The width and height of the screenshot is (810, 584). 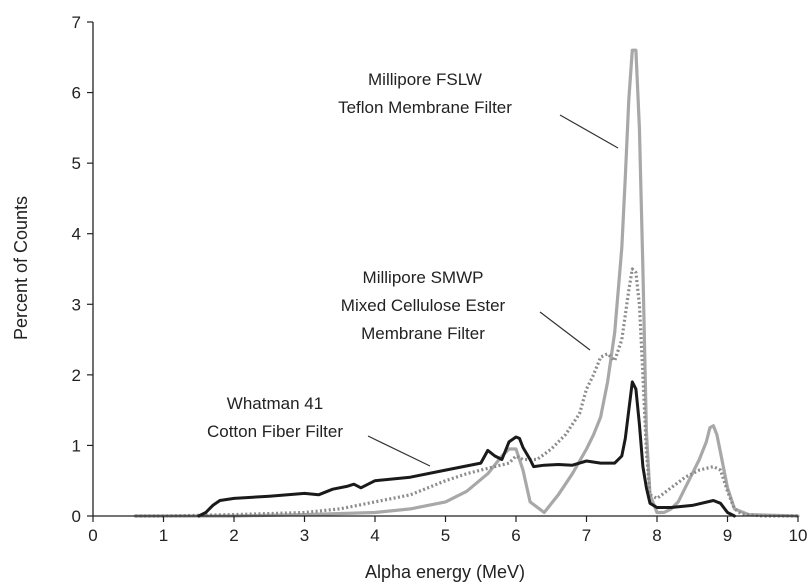 What do you see at coordinates (515, 535) in the screenshot?
I see `x-tick-label-6: 6` at bounding box center [515, 535].